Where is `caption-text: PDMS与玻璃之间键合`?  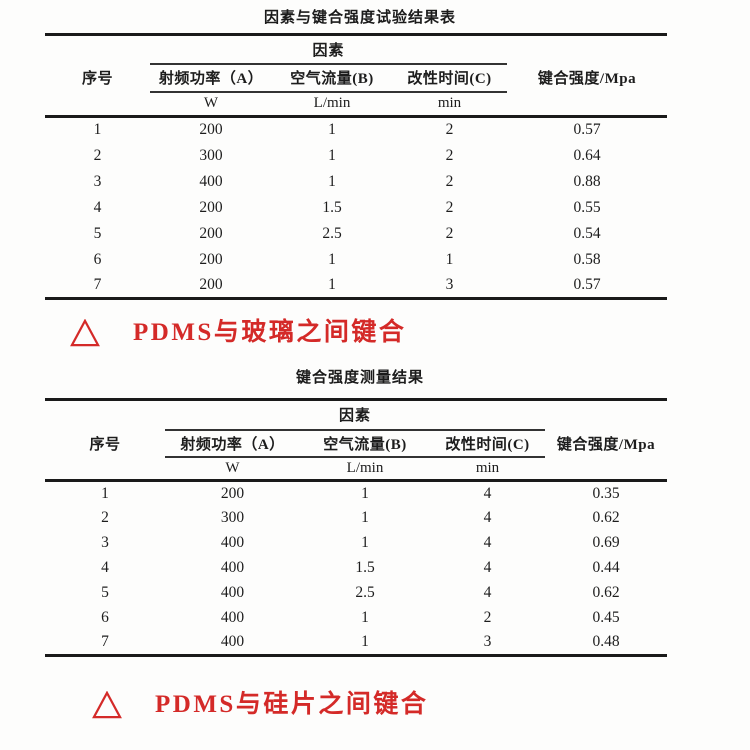 caption-text: PDMS与玻璃之间键合 is located at coordinates (270, 332).